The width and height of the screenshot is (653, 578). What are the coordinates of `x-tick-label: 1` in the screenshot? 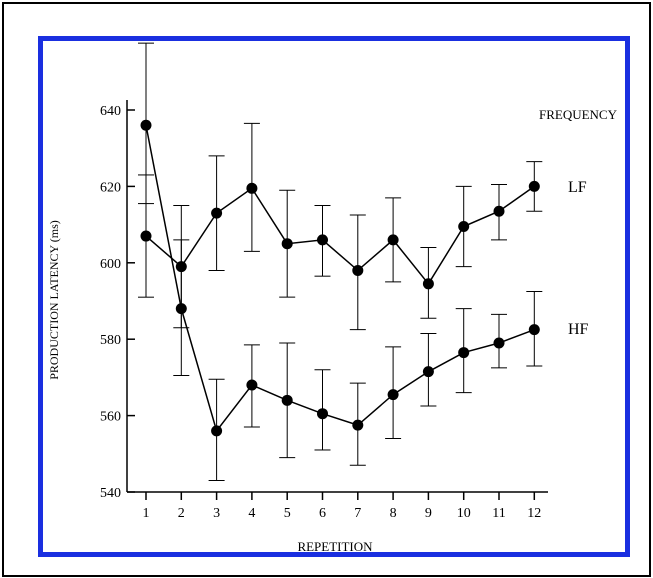 It's located at (146, 513).